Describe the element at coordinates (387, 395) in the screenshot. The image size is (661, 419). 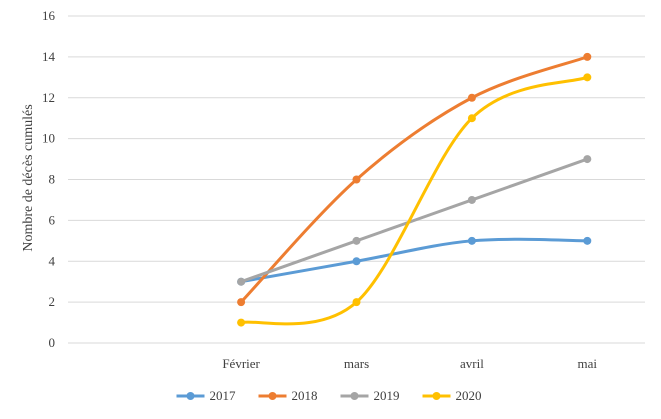
I see `legend-label: 2019` at that location.